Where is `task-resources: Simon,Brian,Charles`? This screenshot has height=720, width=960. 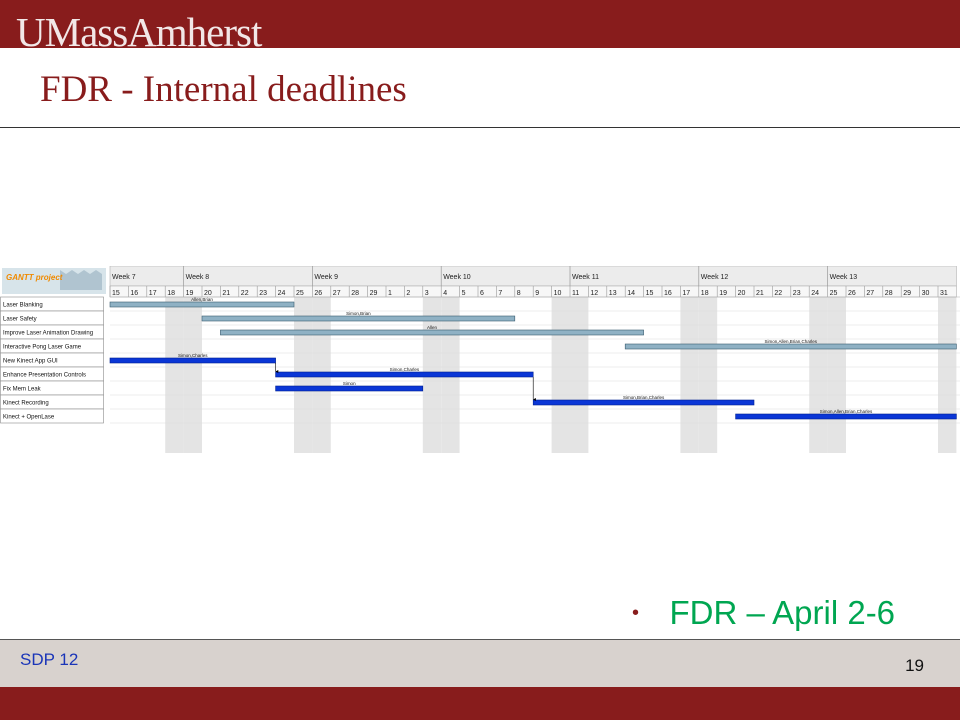
task-resources: Simon,Brian,Charles is located at coordinates (644, 397).